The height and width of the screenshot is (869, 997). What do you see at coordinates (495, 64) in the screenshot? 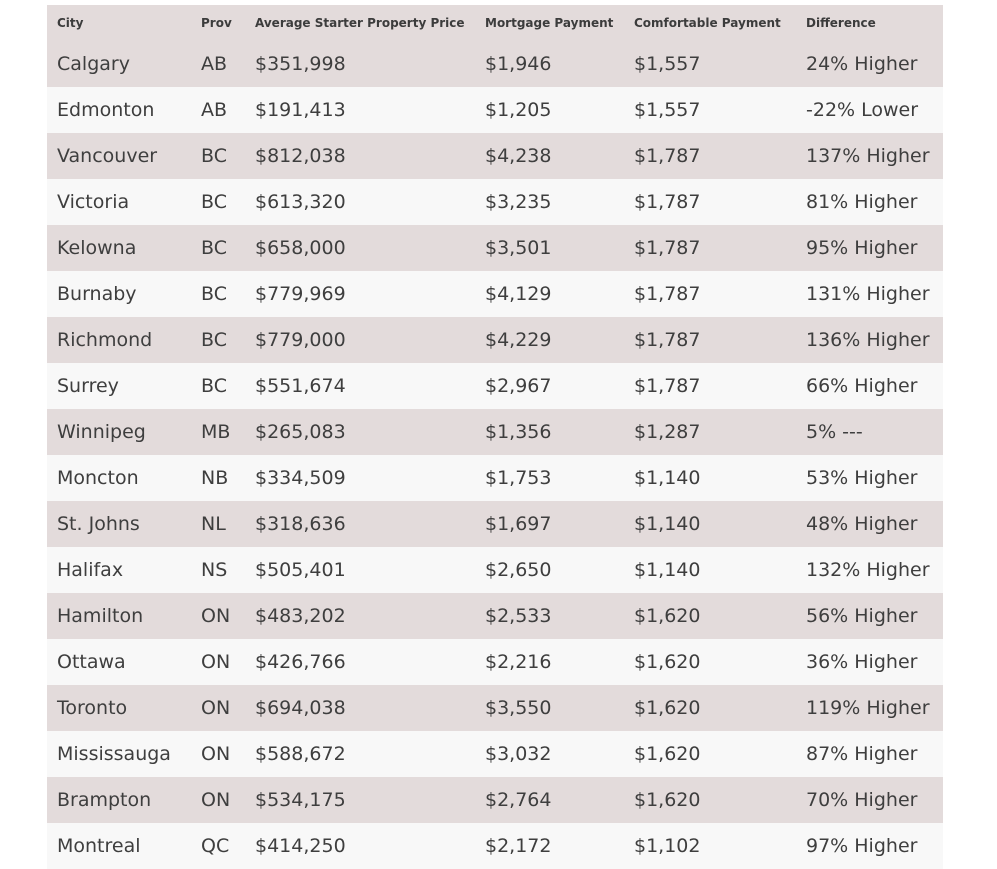
I see `table-row: Calgary AB $351,998 $1,946 $1,557 24% Higher` at bounding box center [495, 64].